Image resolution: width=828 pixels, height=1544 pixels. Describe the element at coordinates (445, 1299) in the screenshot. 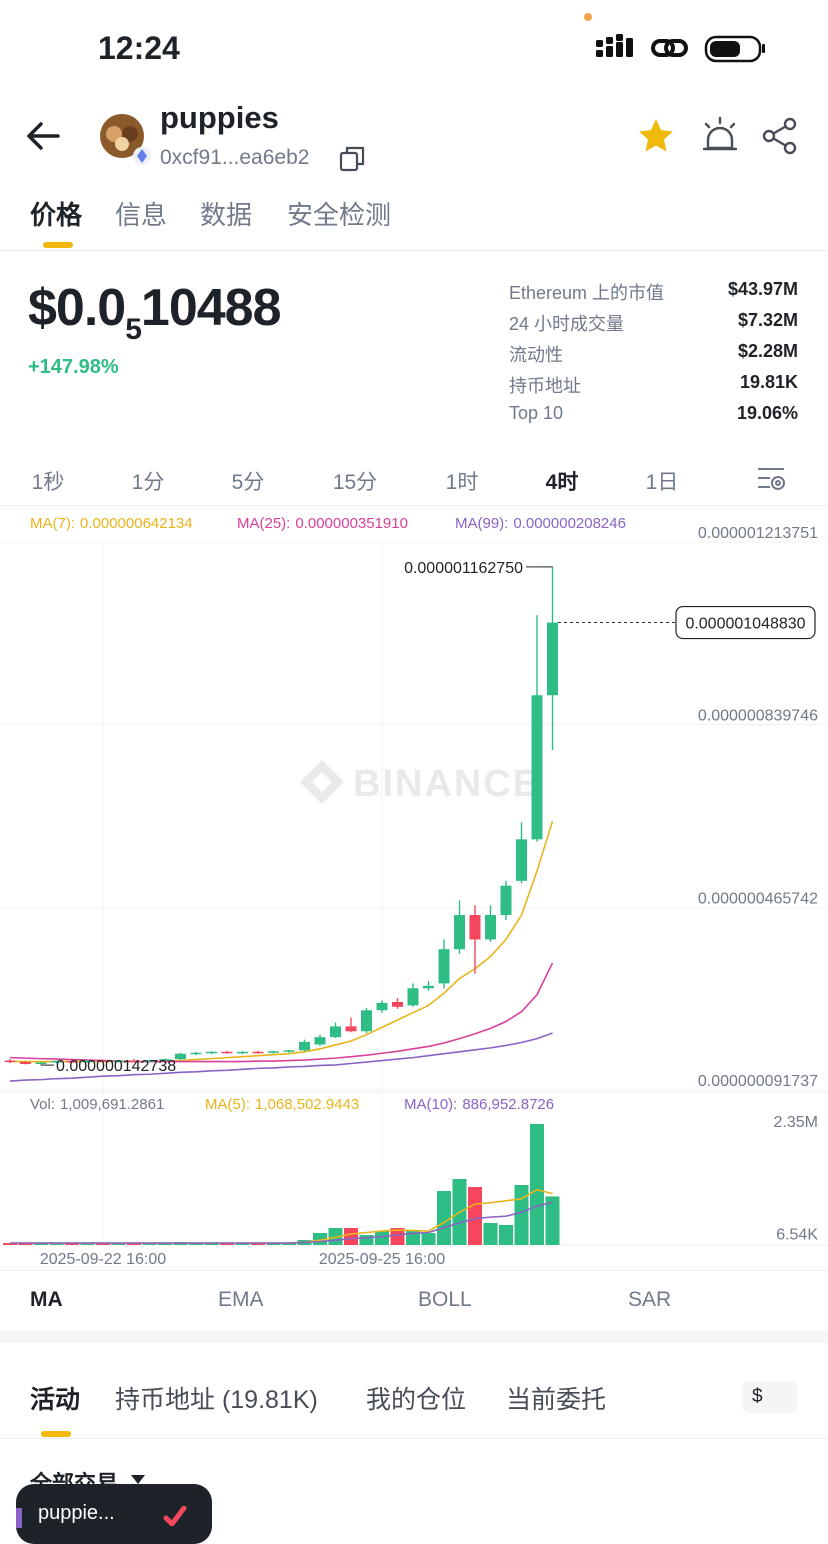

I see `indicator-tab: BOLL` at that location.